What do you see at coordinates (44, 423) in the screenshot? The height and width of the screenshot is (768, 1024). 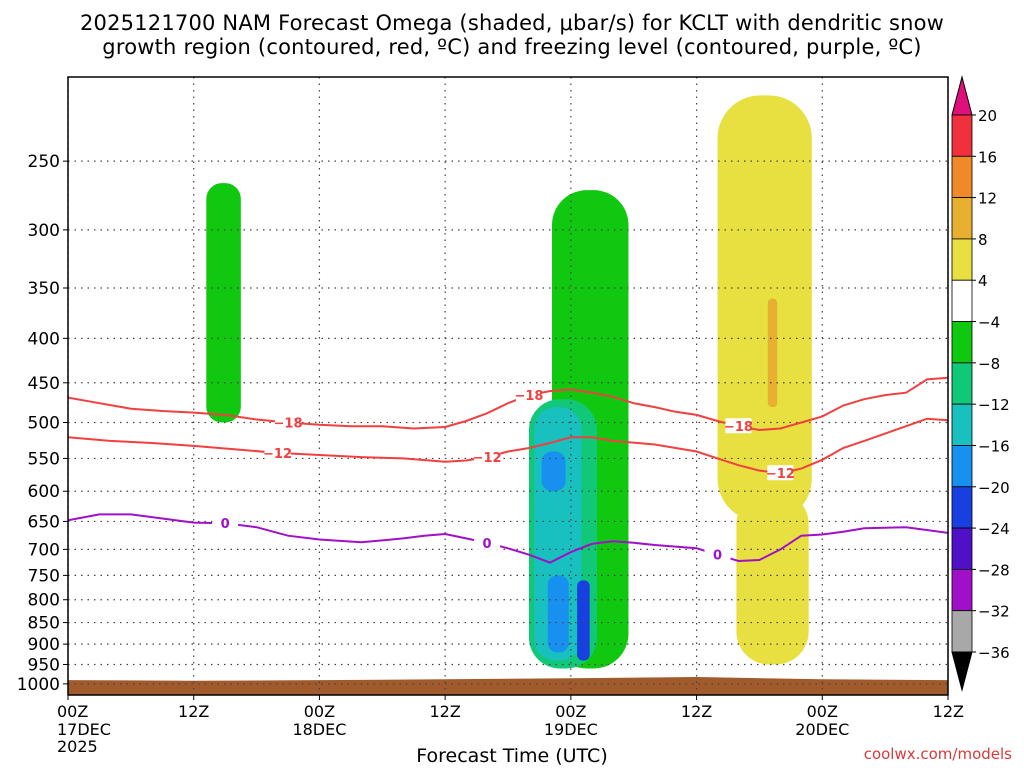 I see `y-tick-label: 500` at bounding box center [44, 423].